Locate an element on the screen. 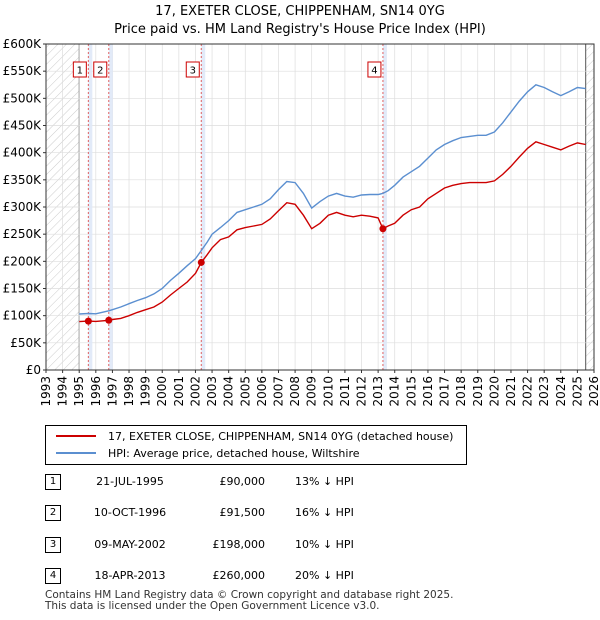 The width and height of the screenshot is (600, 620). x-tick-label: 2024 is located at coordinates (561, 391).